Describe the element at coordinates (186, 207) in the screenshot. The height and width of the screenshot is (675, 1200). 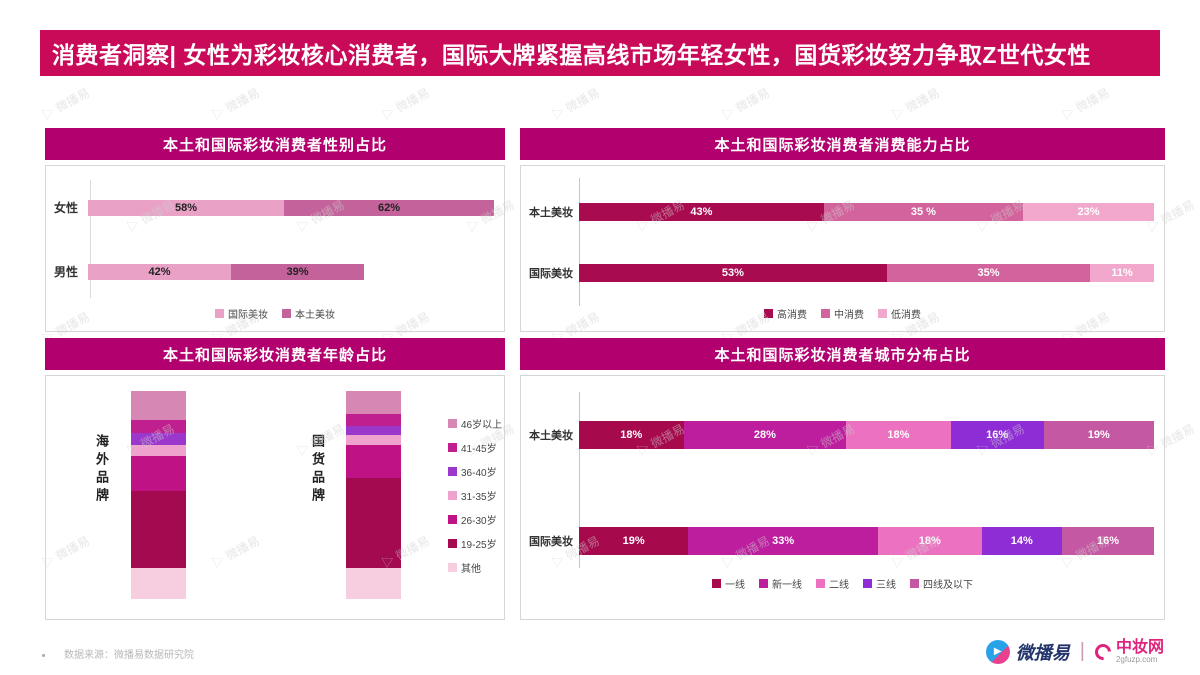
I see `bar-segment: 58%` at that location.